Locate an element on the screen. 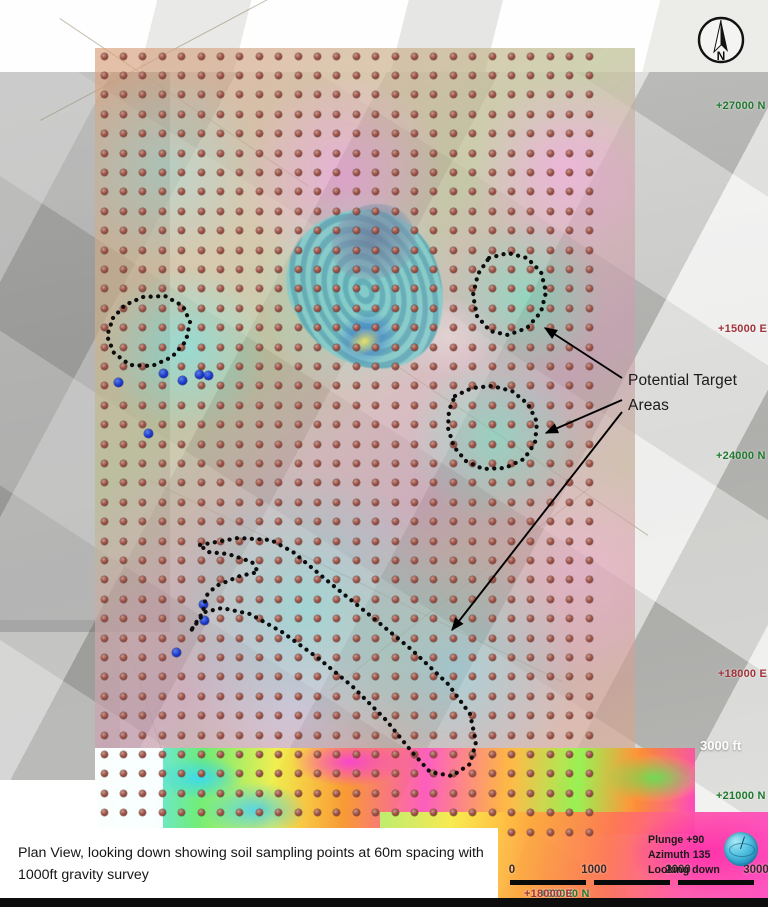 Image resolution: width=768 pixels, height=907 pixels. scale-bar-segment is located at coordinates (548, 882).